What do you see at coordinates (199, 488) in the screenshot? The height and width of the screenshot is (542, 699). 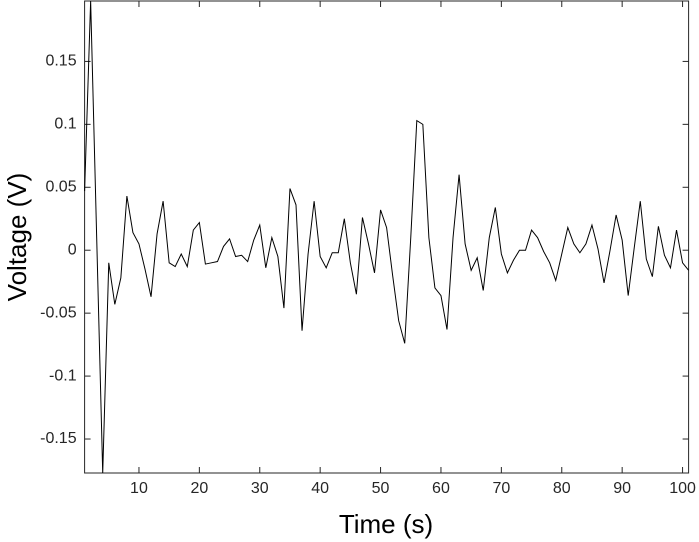 I see `x-tick-label: 20` at bounding box center [199, 488].